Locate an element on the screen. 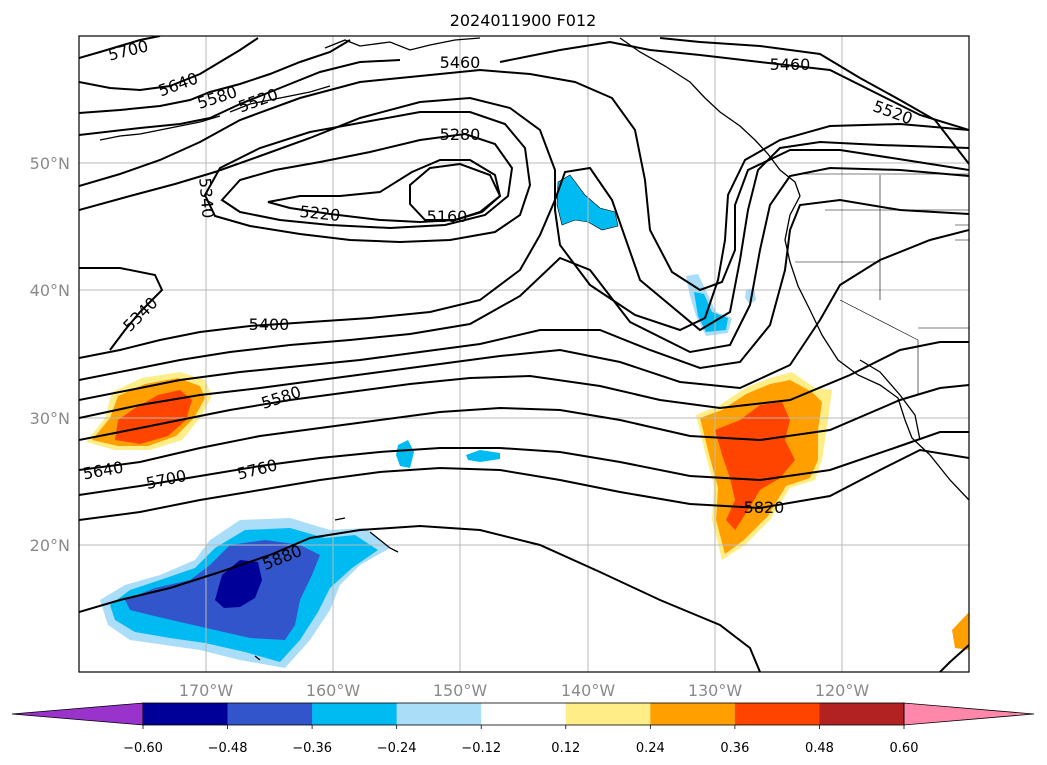 Image resolution: width=1047 pixels, height=765 pixels. colorbar-tick-label: −0.60 is located at coordinates (143, 748).